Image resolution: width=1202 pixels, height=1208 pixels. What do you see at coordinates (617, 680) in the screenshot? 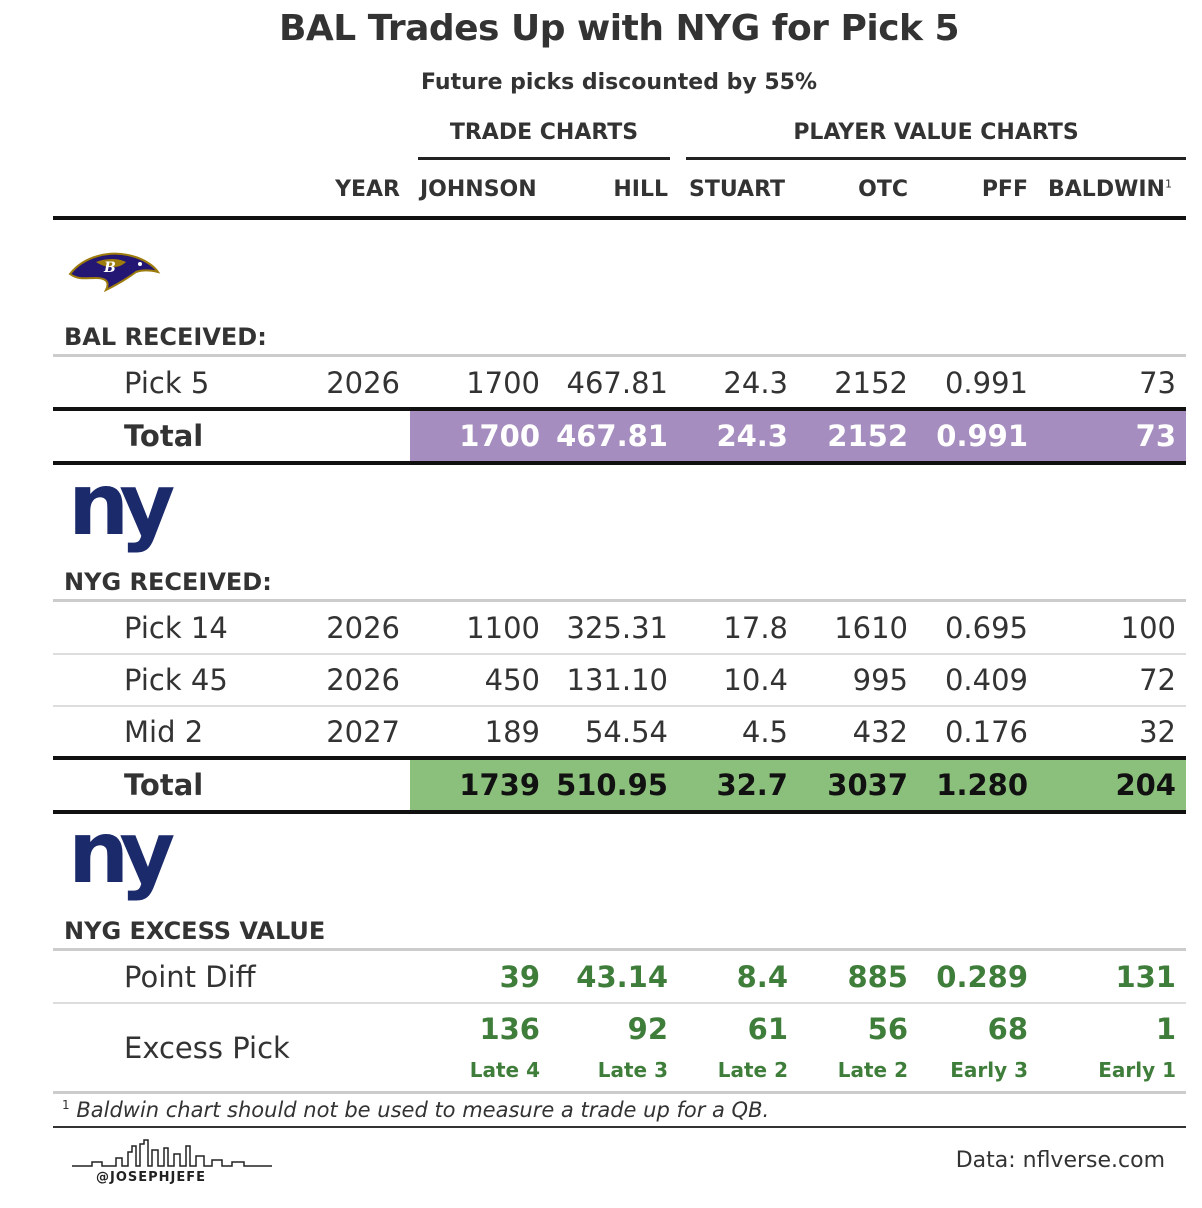
I see `nyg-row-hill: 131.10` at bounding box center [617, 680].